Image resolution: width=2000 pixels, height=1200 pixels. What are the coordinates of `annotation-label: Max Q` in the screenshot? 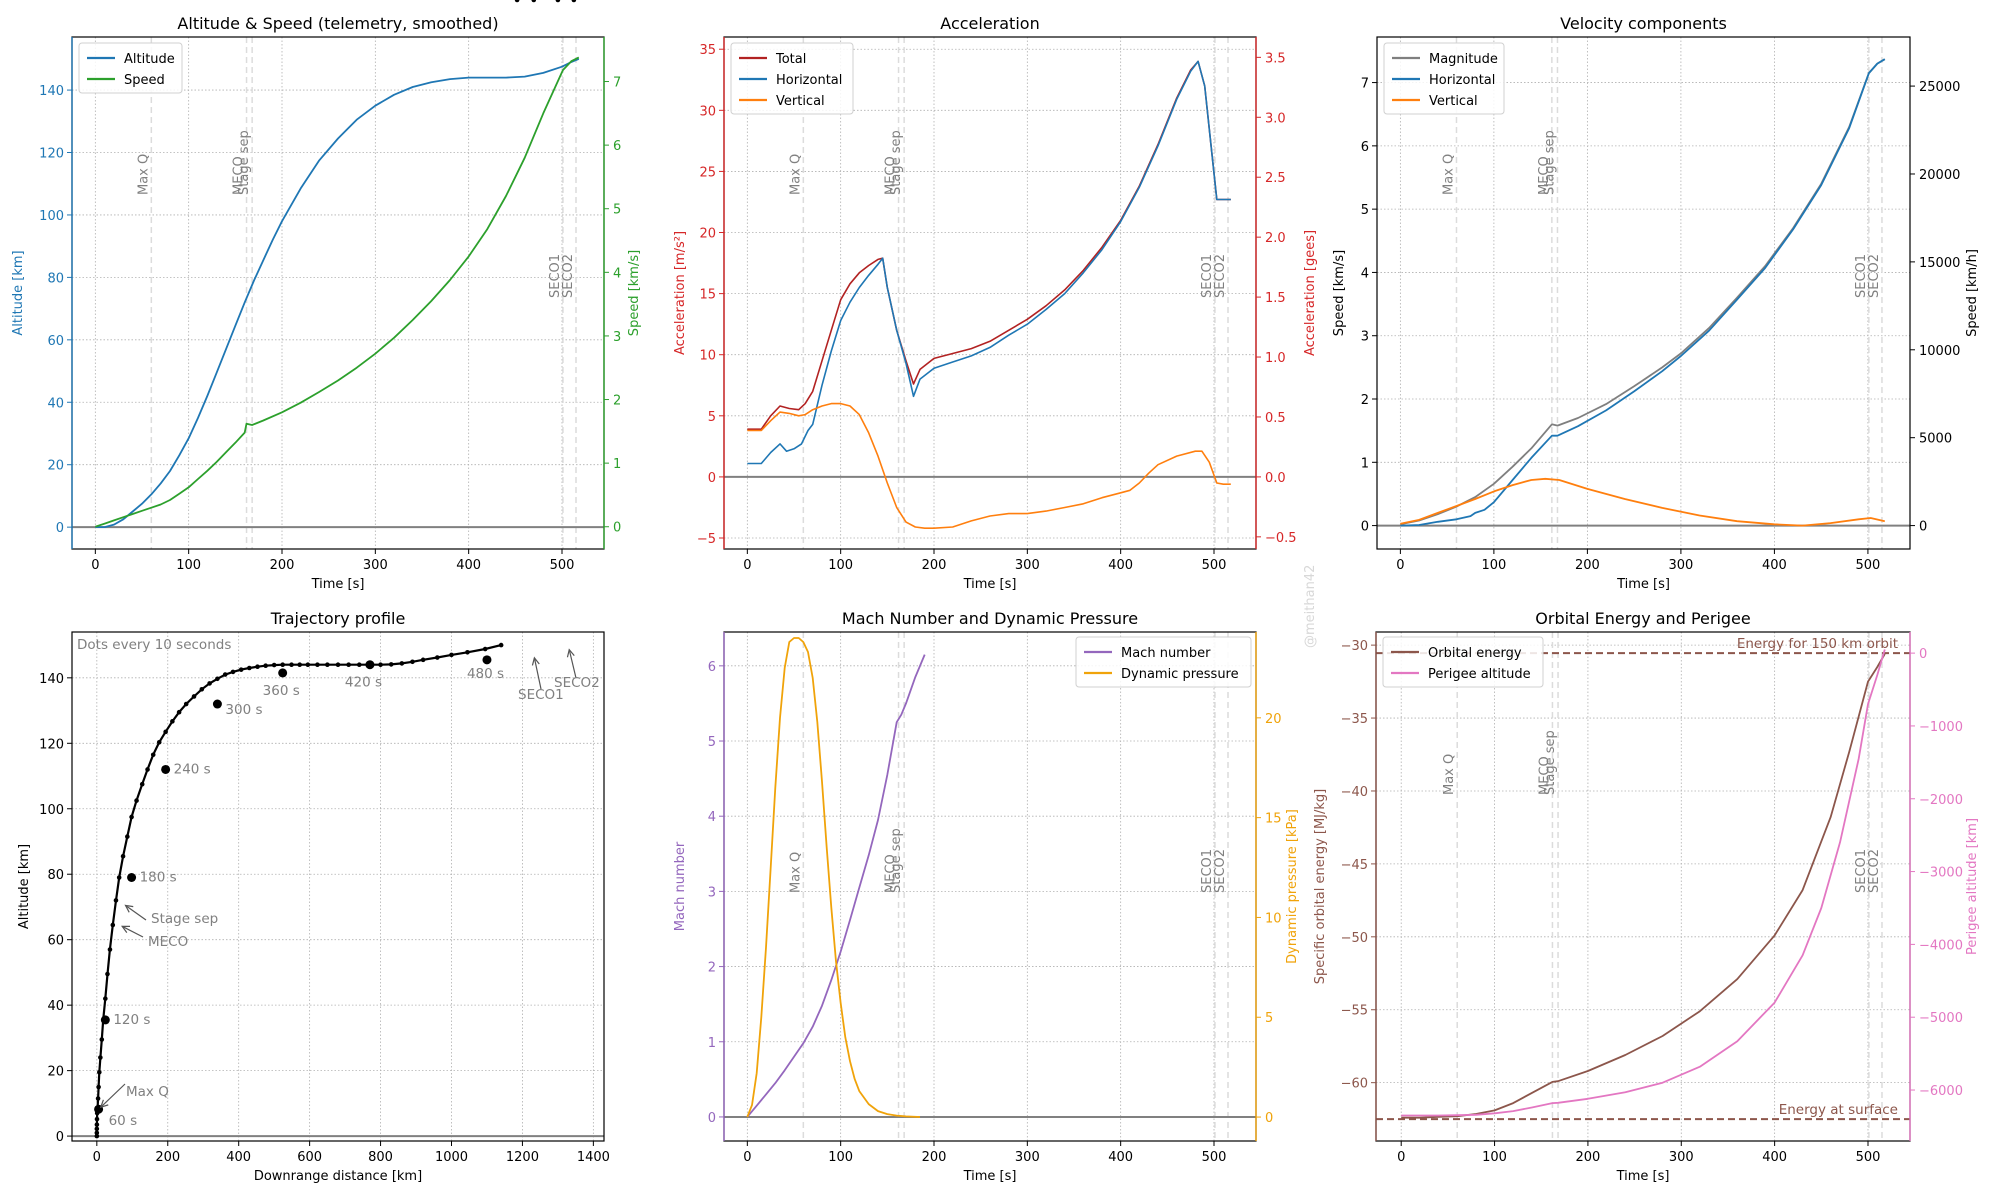 It's located at (147, 1092).